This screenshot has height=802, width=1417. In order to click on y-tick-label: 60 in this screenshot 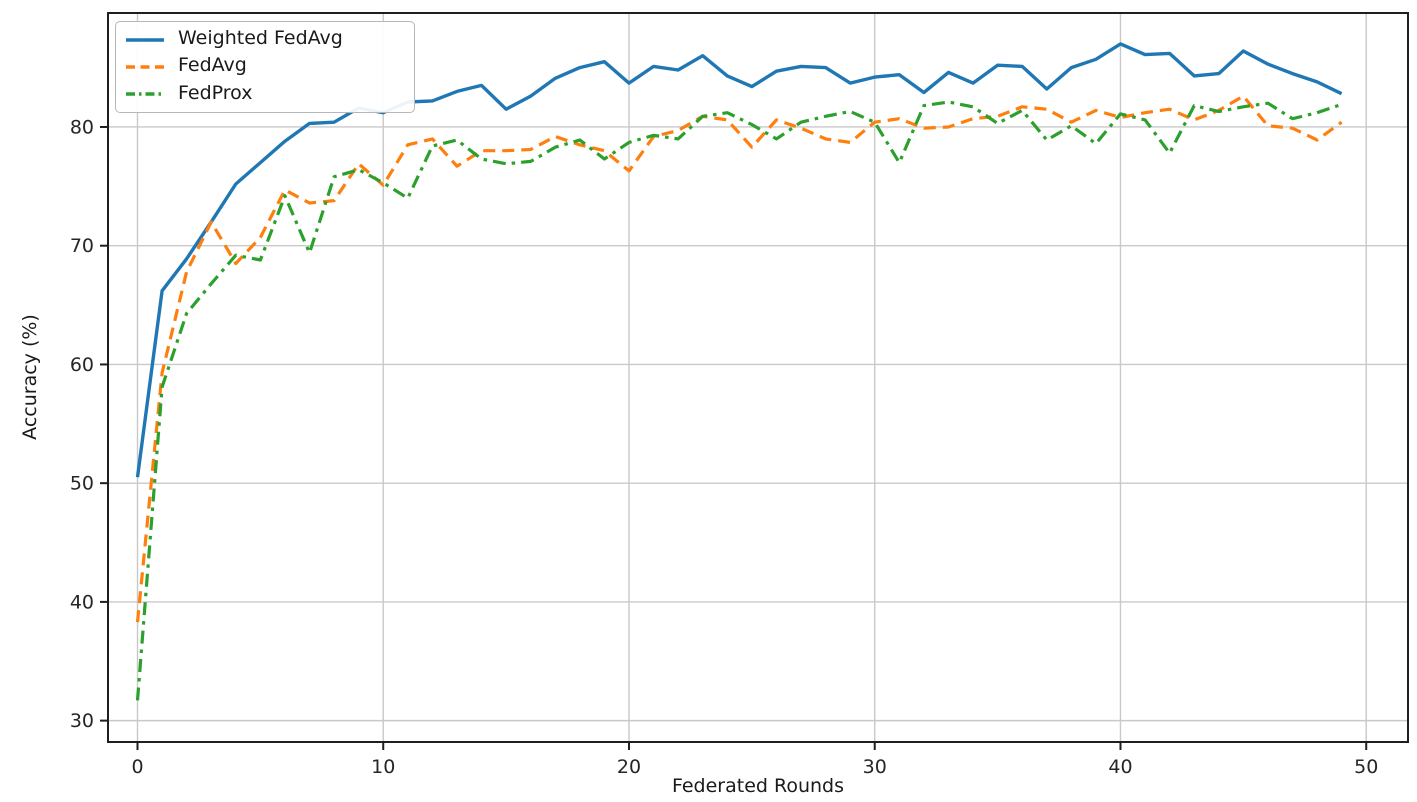, I will do `click(82, 365)`.